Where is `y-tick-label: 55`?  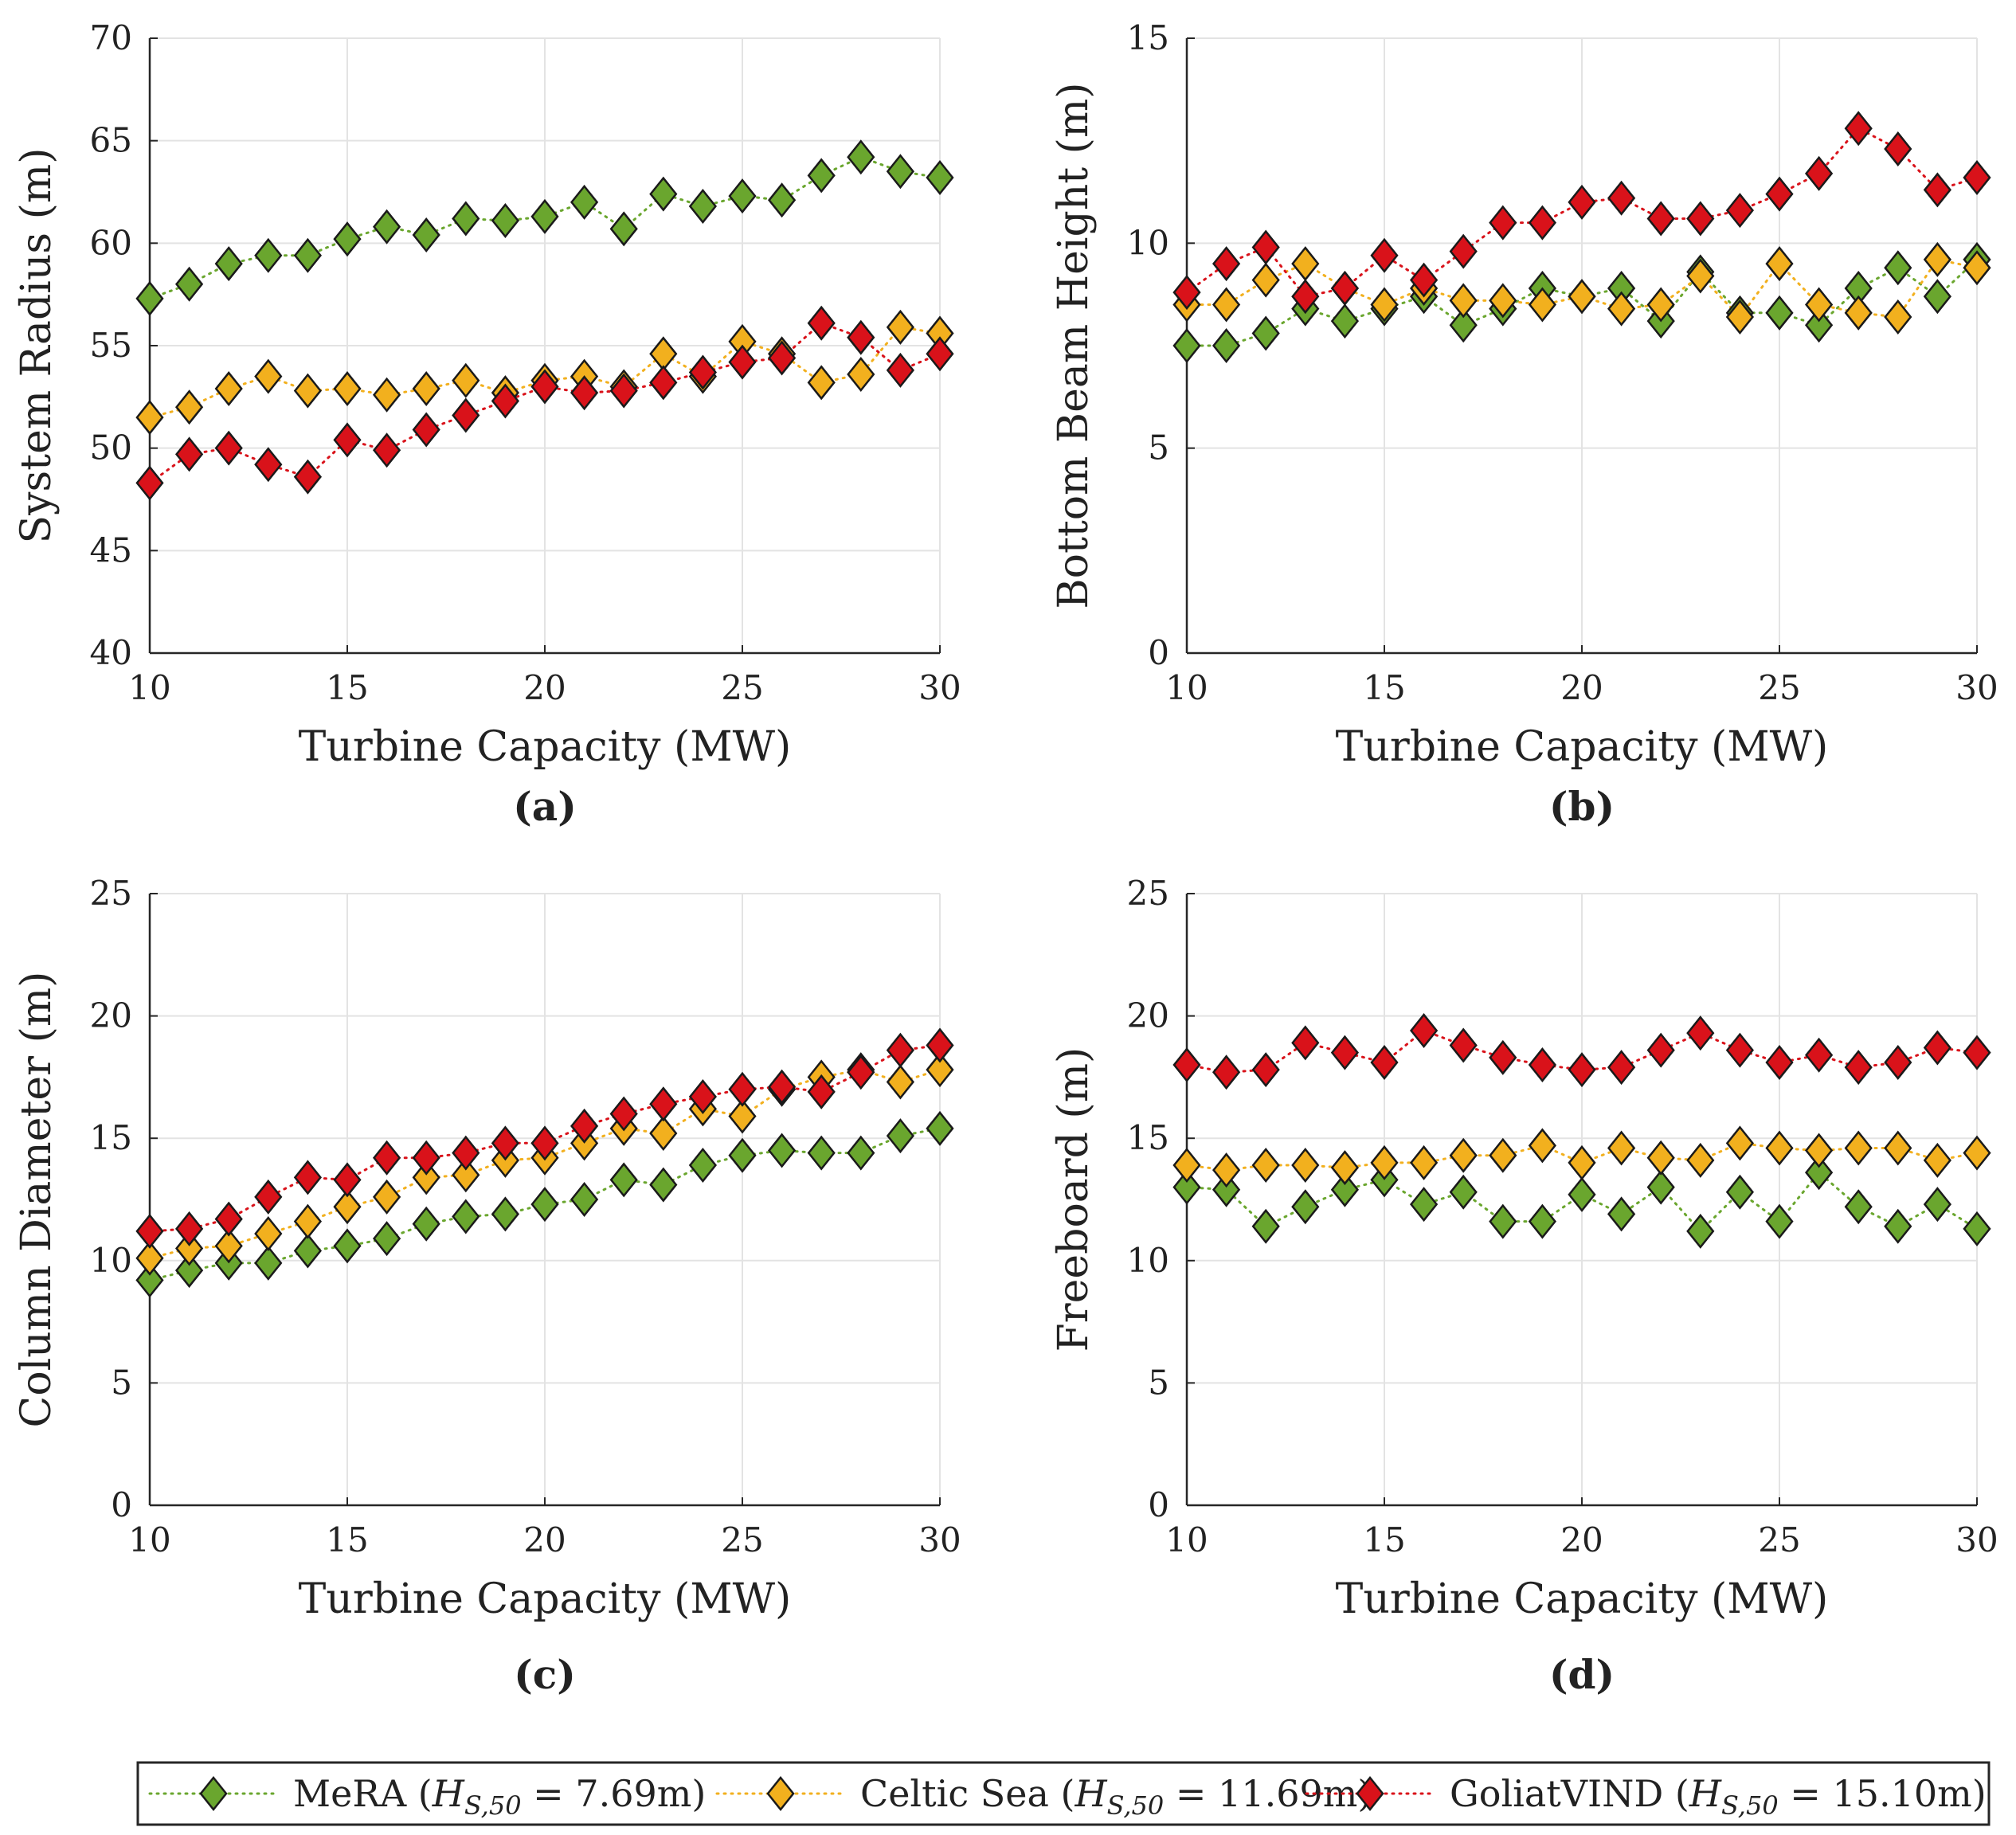 y-tick-label: 55 is located at coordinates (111, 345).